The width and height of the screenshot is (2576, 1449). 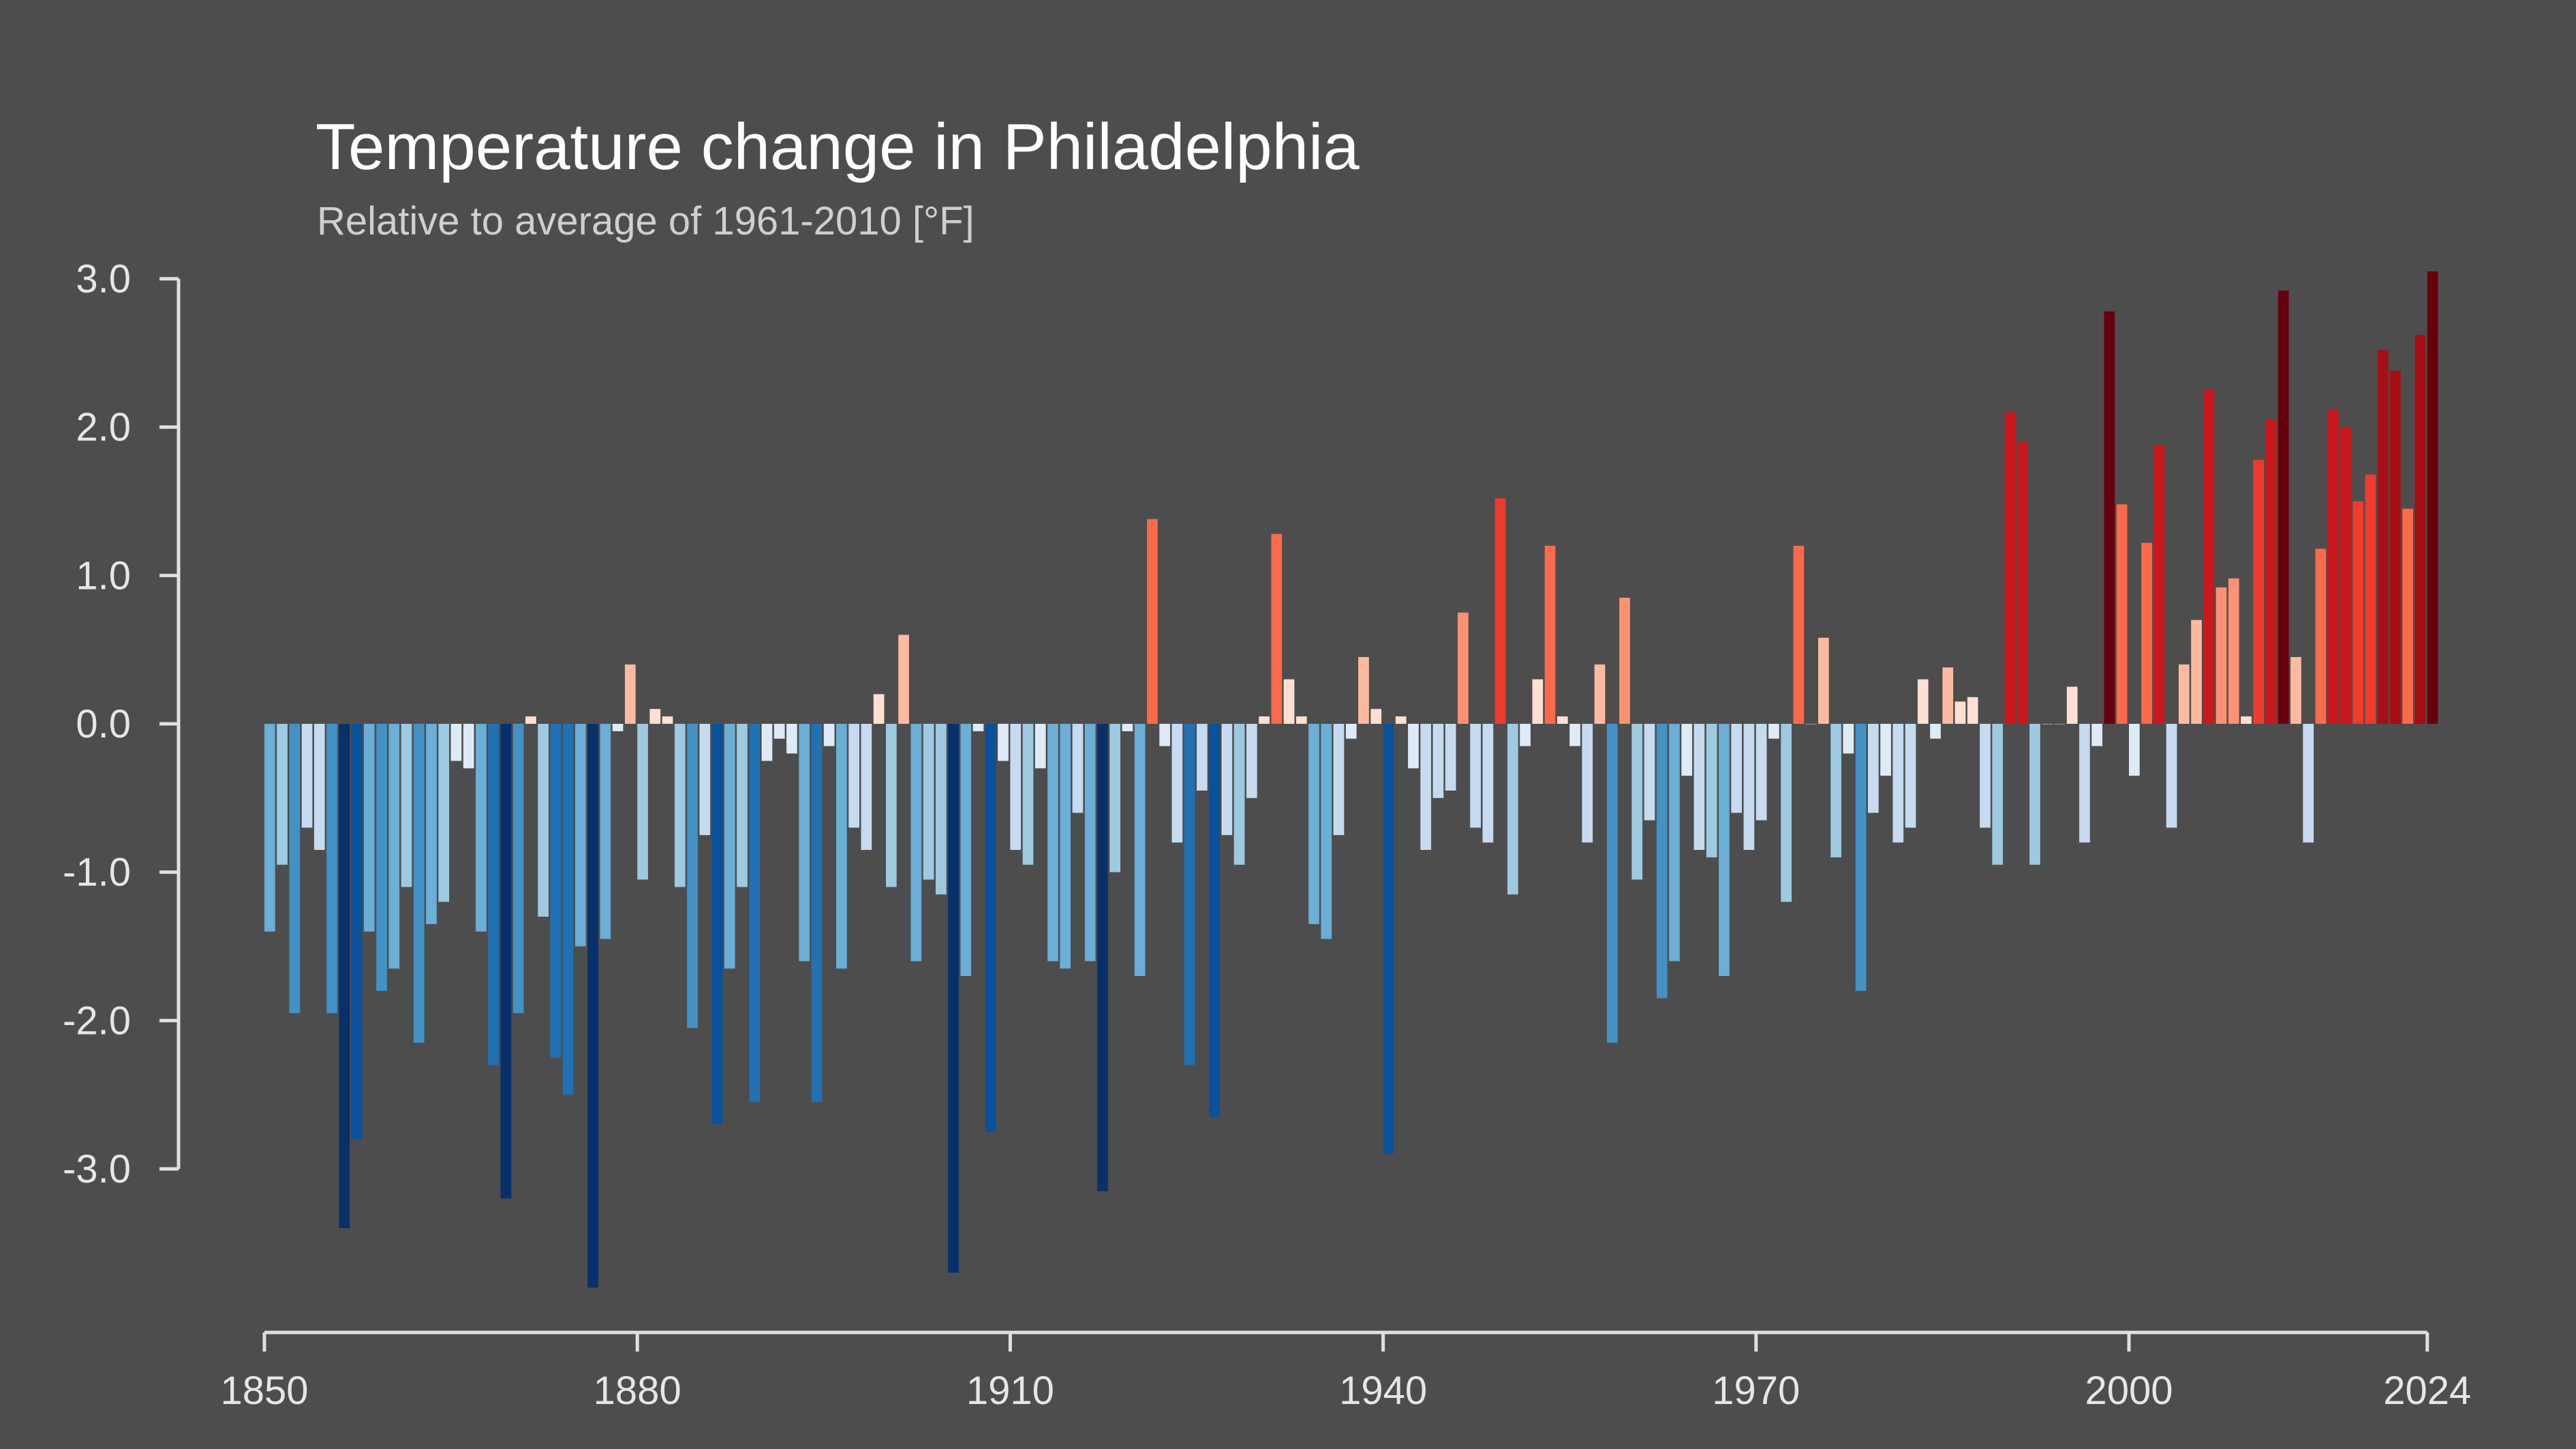 I want to click on x-axis: 1850 1880 1910 1940 1970 2000 2024, so click(x=1345, y=1371).